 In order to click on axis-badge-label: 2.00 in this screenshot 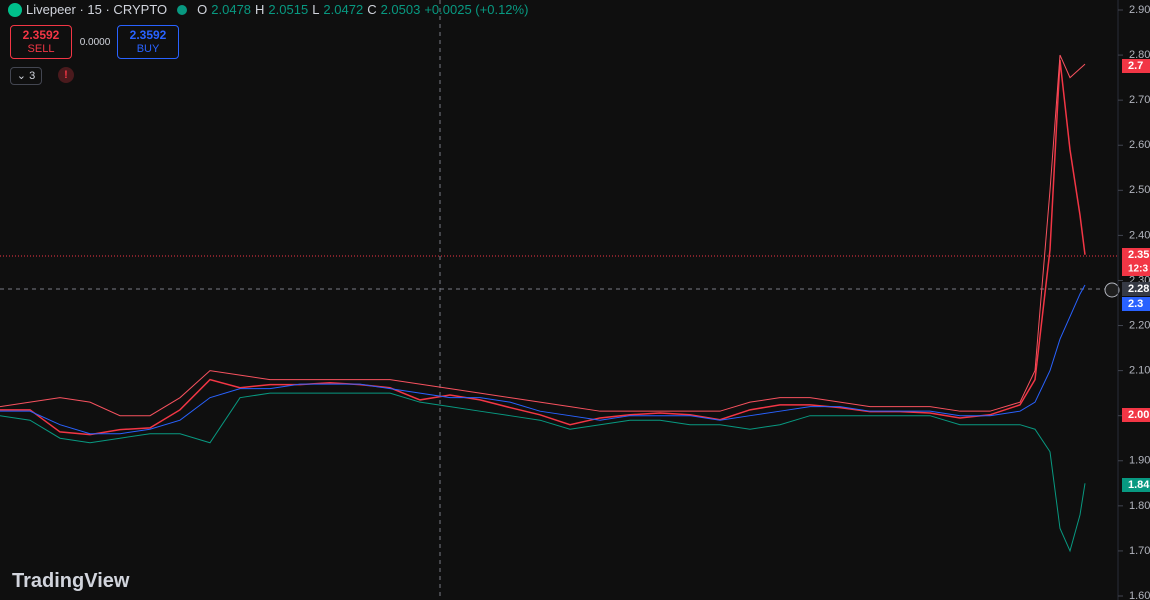, I will do `click(1138, 415)`.